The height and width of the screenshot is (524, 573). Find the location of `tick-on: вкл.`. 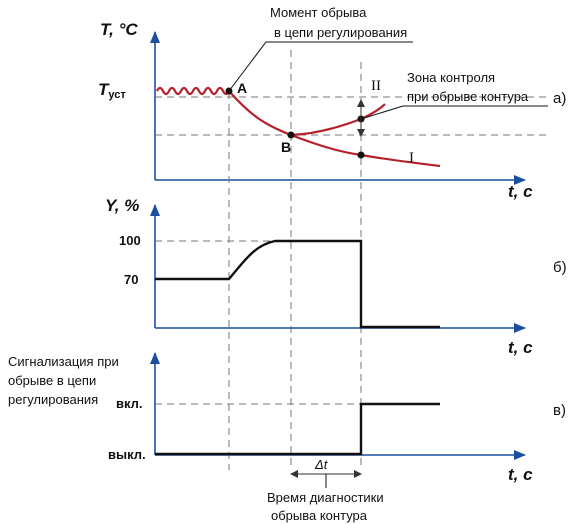

tick-on: вкл. is located at coordinates (129, 403).